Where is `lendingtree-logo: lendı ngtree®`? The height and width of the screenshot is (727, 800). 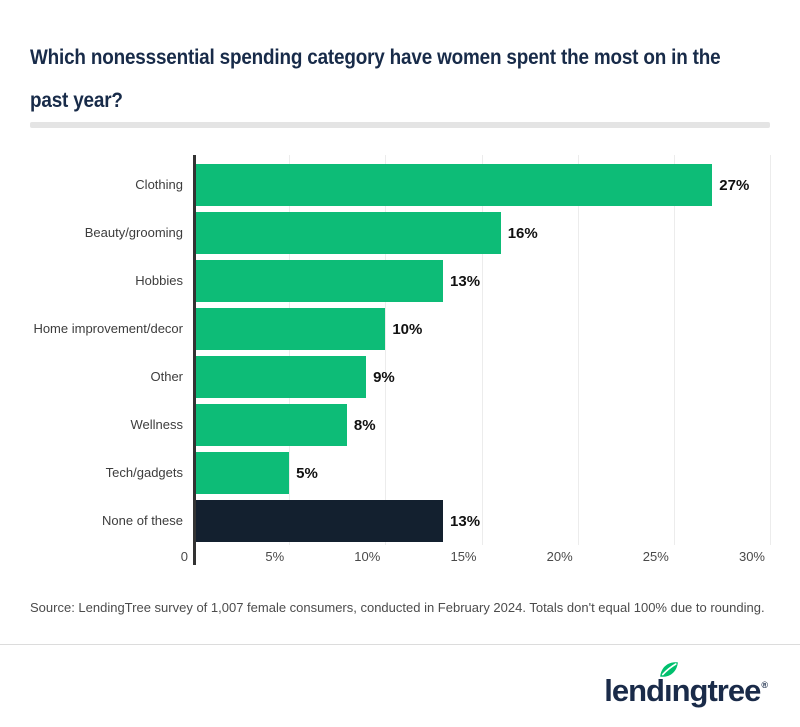 lendingtree-logo: lendı ngtree® is located at coordinates (686, 685).